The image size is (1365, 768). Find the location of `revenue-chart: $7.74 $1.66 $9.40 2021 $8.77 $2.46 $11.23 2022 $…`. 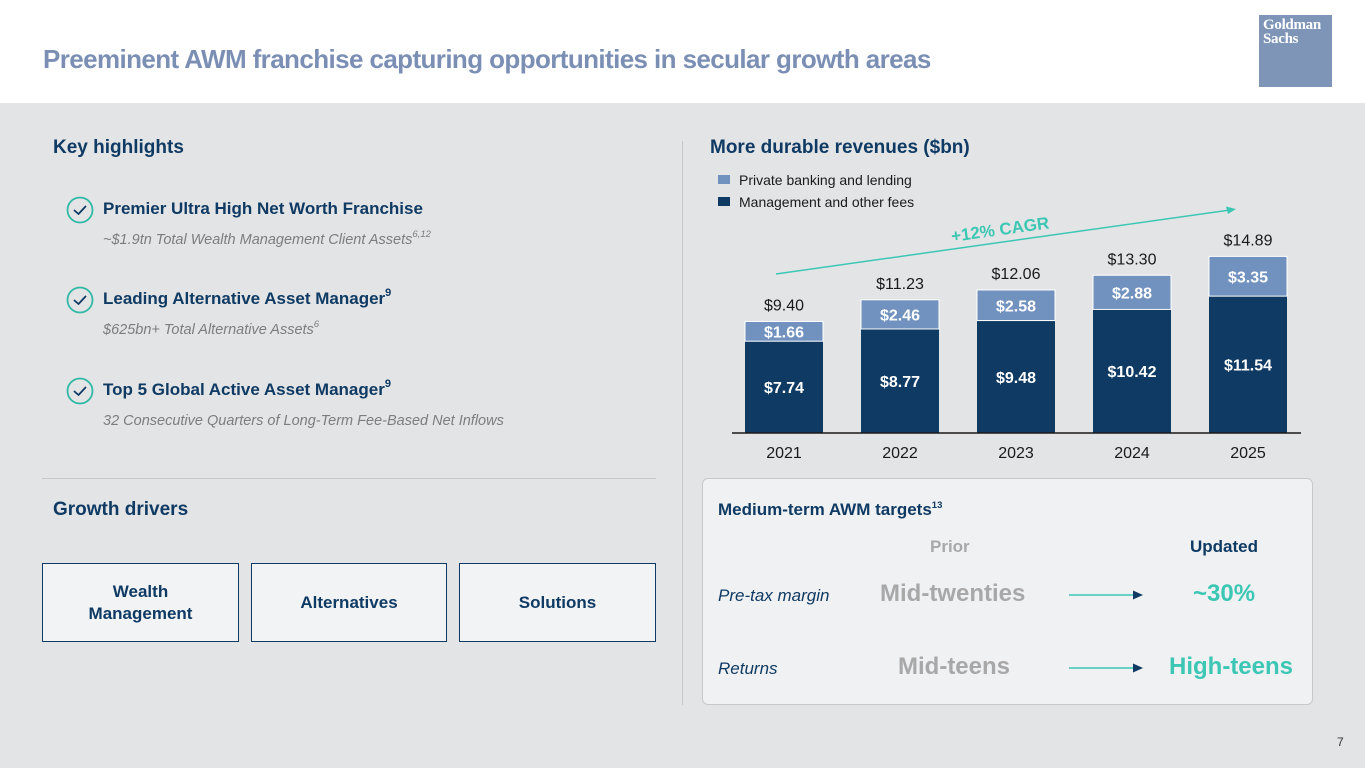

revenue-chart: $7.74 $1.66 $9.40 2021 $8.77 $2.46 $11.23 2022 $… is located at coordinates (1016, 334).